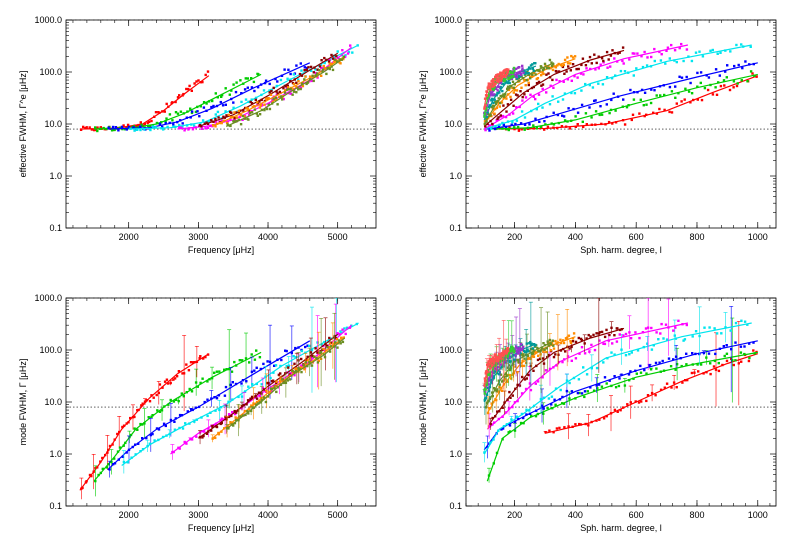  What do you see at coordinates (496, 355) in the screenshot?
I see `series-coral` at bounding box center [496, 355].